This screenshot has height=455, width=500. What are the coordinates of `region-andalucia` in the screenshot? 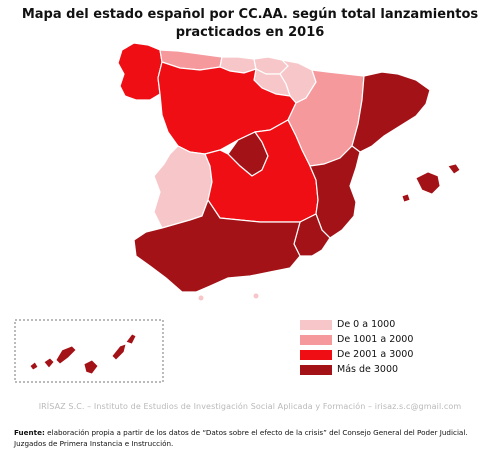 It's located at (217, 245).